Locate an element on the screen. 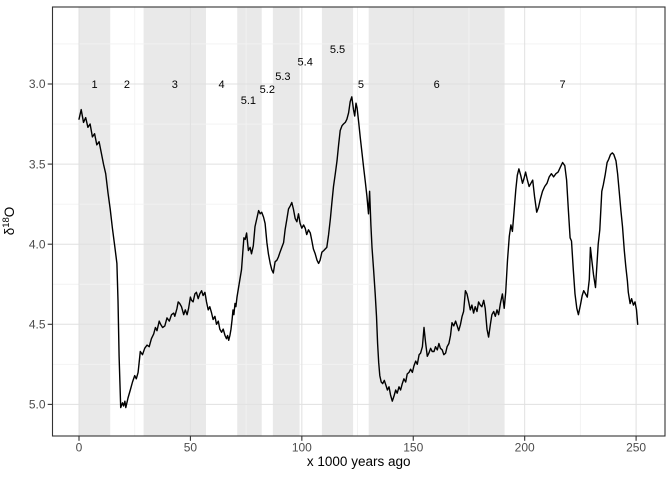  y-axis-title-delta: δ is located at coordinates (9, 232).